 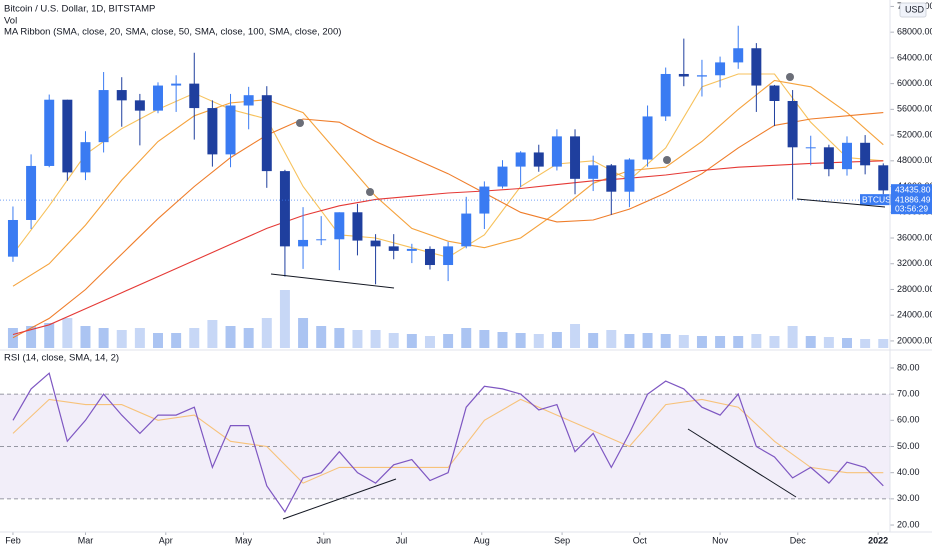 What do you see at coordinates (908, 394) in the screenshot?
I see `y-tick-label: 70.00` at bounding box center [908, 394].